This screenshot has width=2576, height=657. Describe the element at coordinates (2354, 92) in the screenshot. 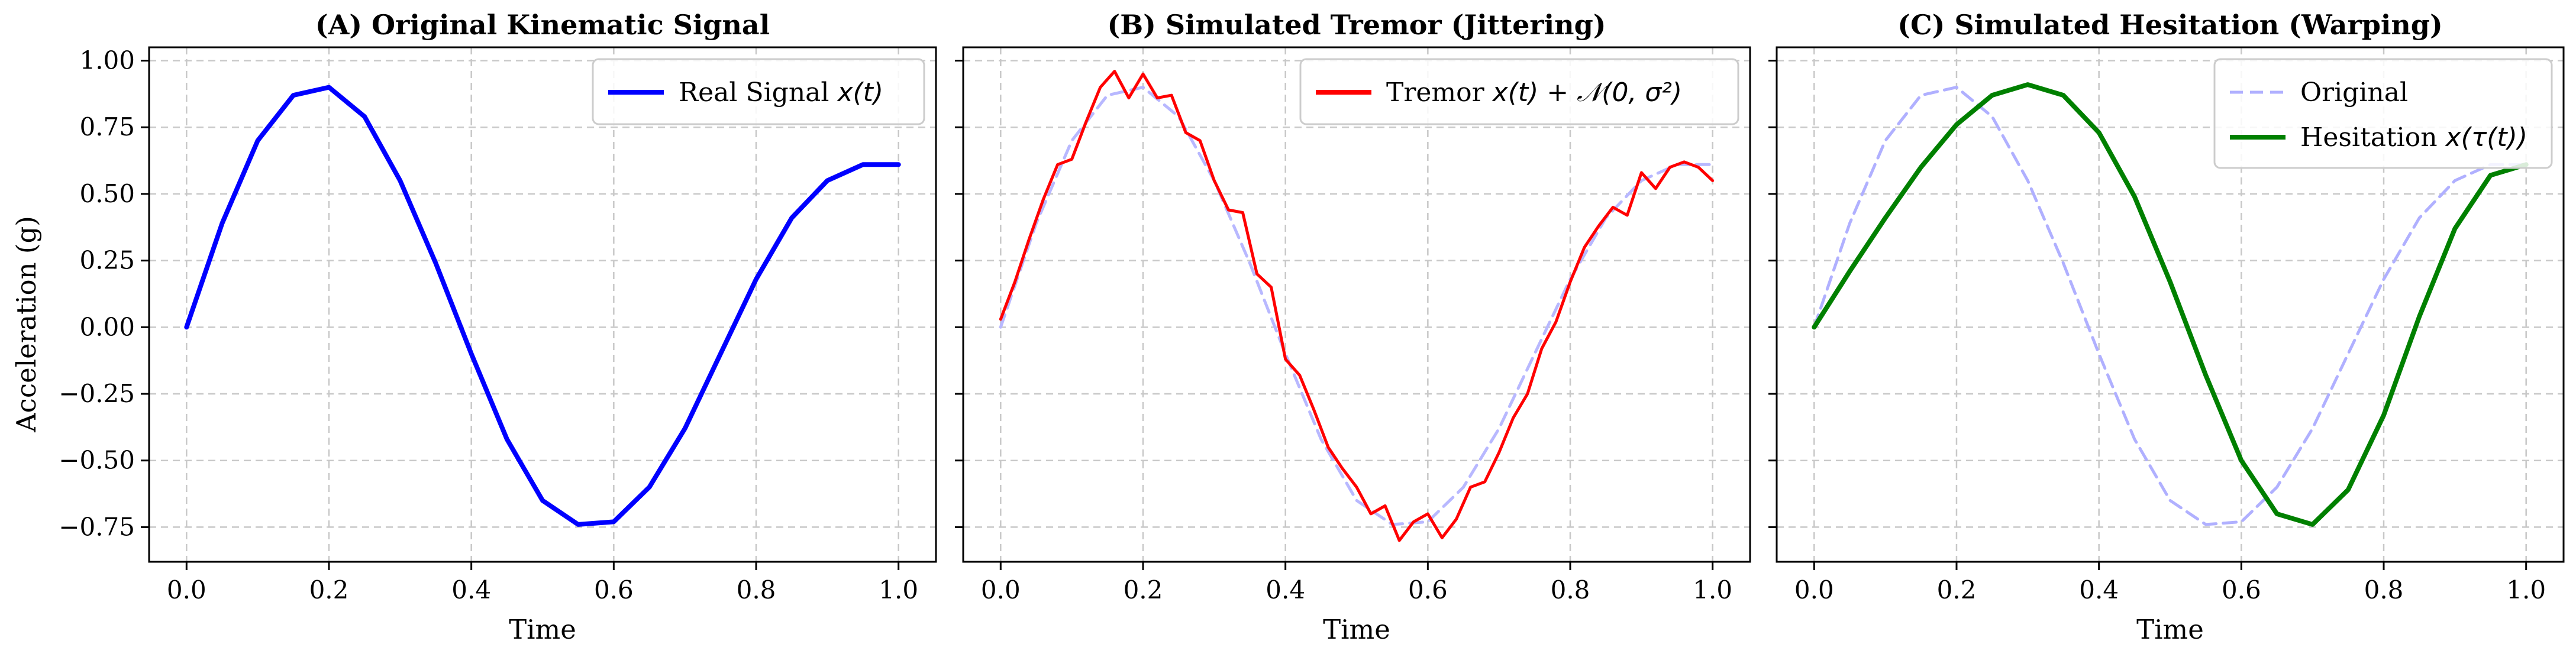

I see `legend-label: Original` at that location.